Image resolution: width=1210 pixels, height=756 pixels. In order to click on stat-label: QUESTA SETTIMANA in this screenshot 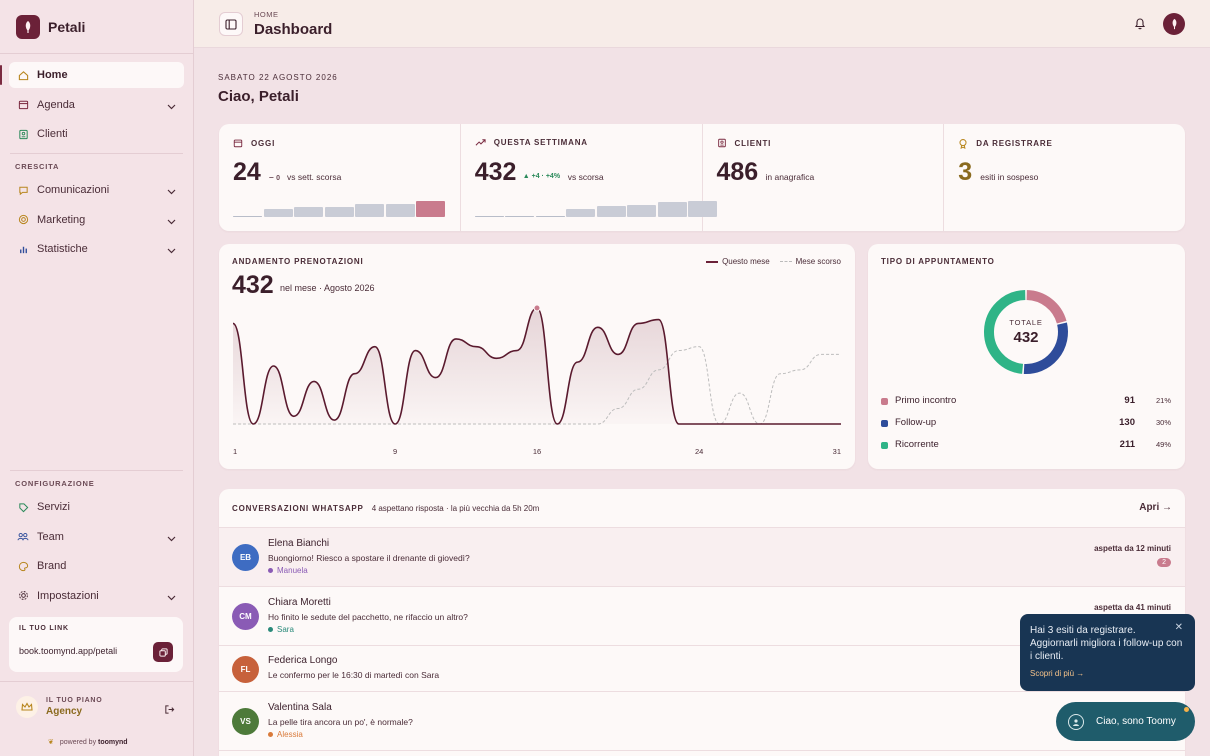, I will do `click(540, 142)`.